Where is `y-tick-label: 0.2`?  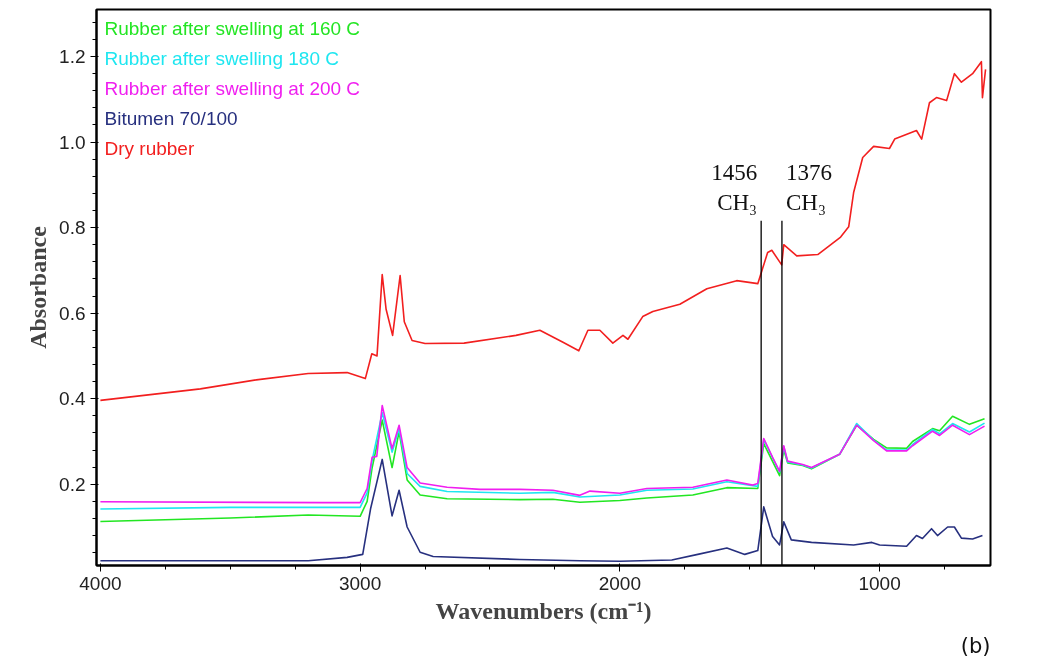 y-tick-label: 0.2 is located at coordinates (72, 484).